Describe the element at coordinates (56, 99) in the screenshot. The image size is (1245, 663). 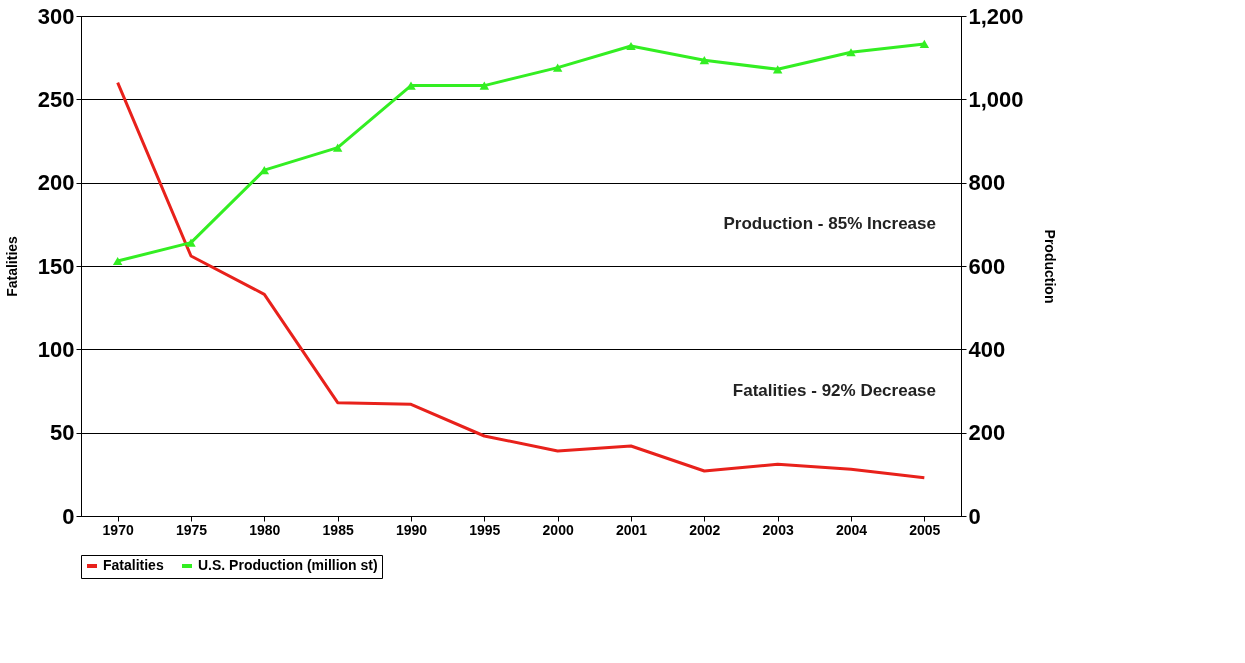
I see `y-tick-label: 250` at that location.